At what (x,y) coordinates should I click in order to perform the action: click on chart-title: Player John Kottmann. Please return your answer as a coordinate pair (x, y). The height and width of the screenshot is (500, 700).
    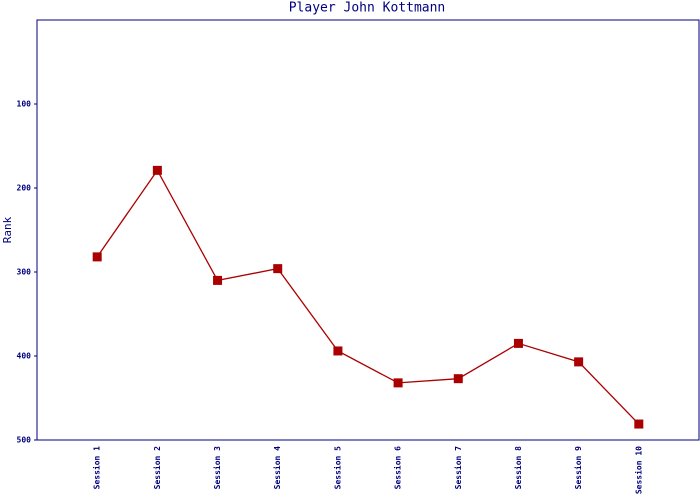
    Looking at the image, I should click on (367, 8).